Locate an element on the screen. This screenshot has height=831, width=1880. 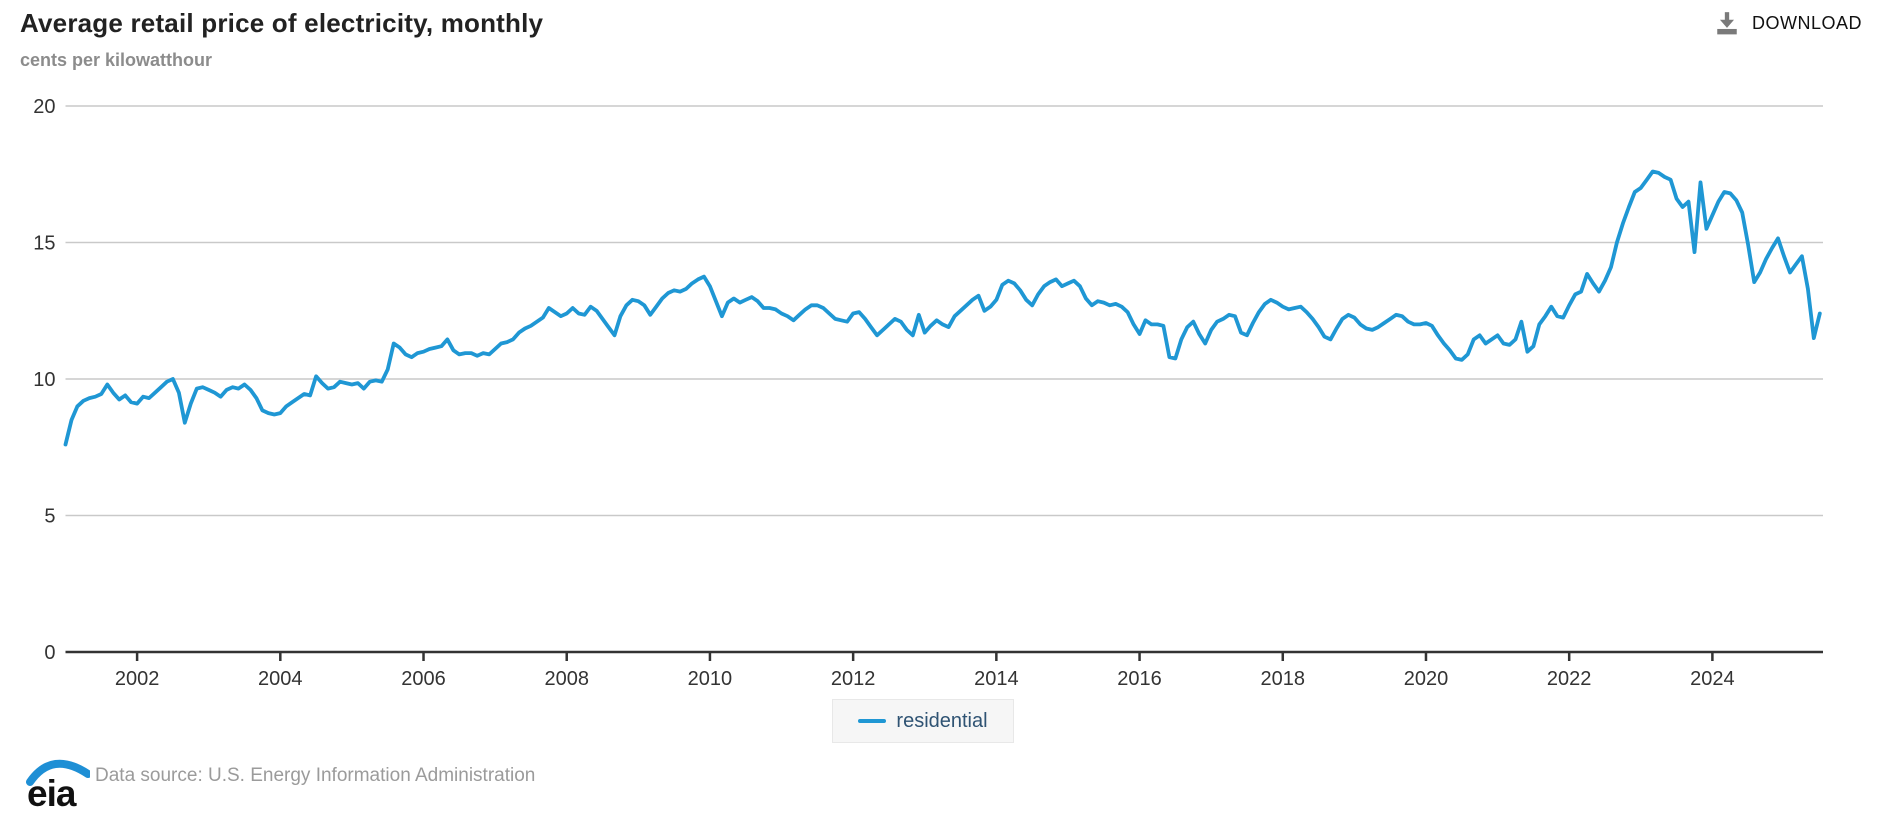
x-axis-label-2012: 2012 is located at coordinates (853, 679).